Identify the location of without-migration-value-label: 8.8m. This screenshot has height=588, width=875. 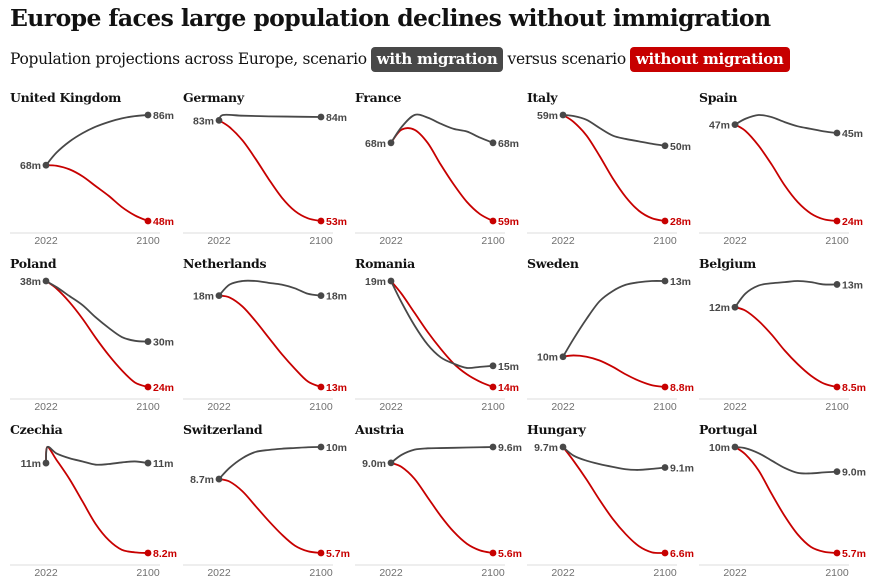
(682, 388).